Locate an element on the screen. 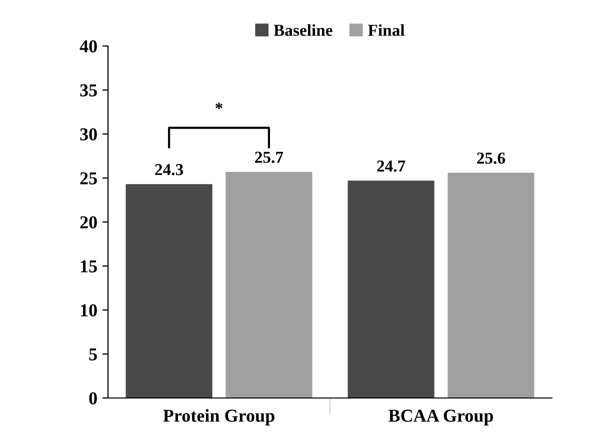  y-tick-label: 15 is located at coordinates (88, 266).